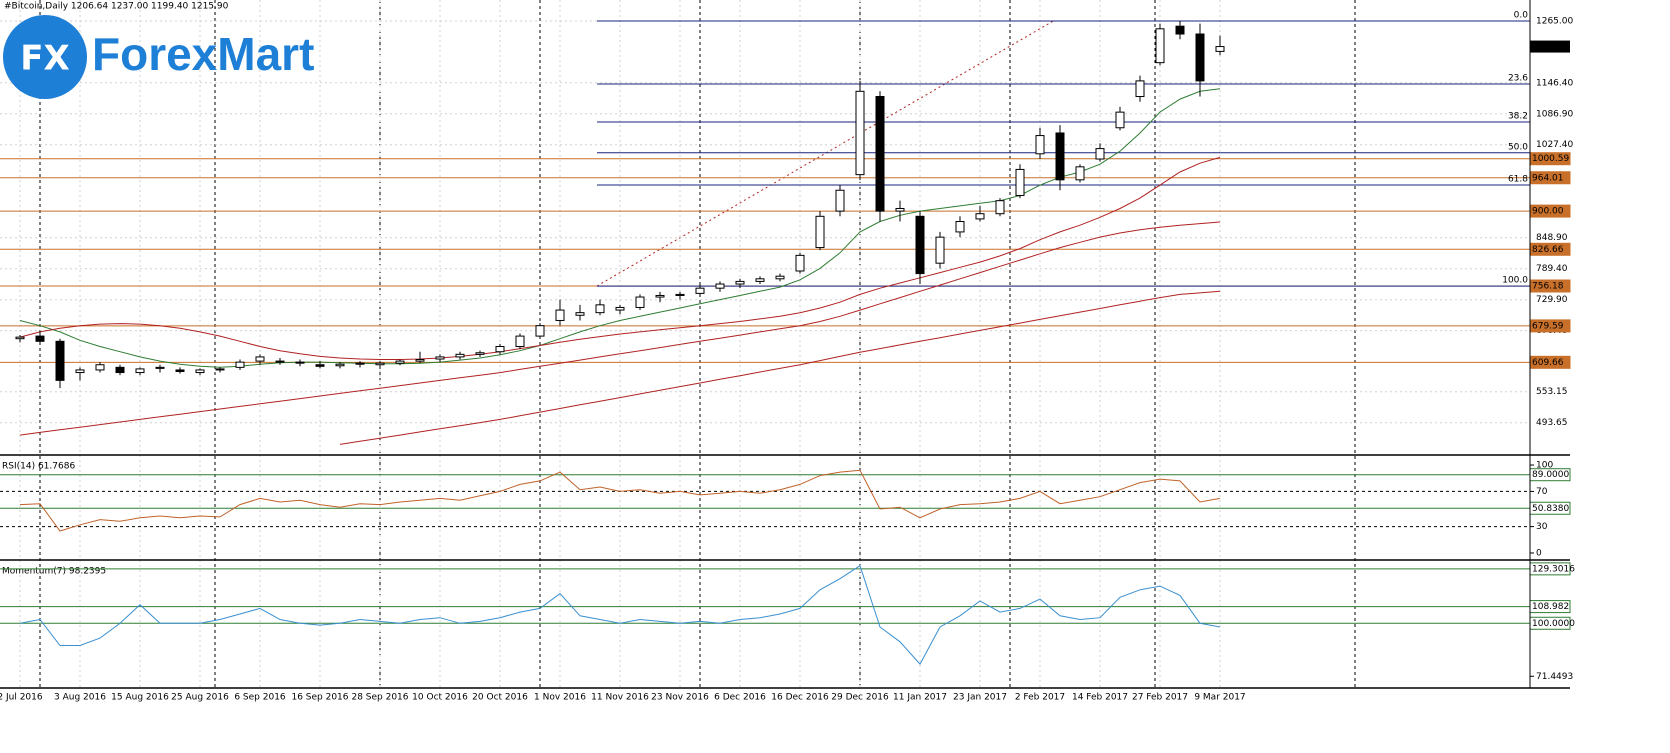 This screenshot has height=753, width=1670. What do you see at coordinates (1554, 21) in the screenshot?
I see `y-tick-label: 1265.00` at bounding box center [1554, 21].